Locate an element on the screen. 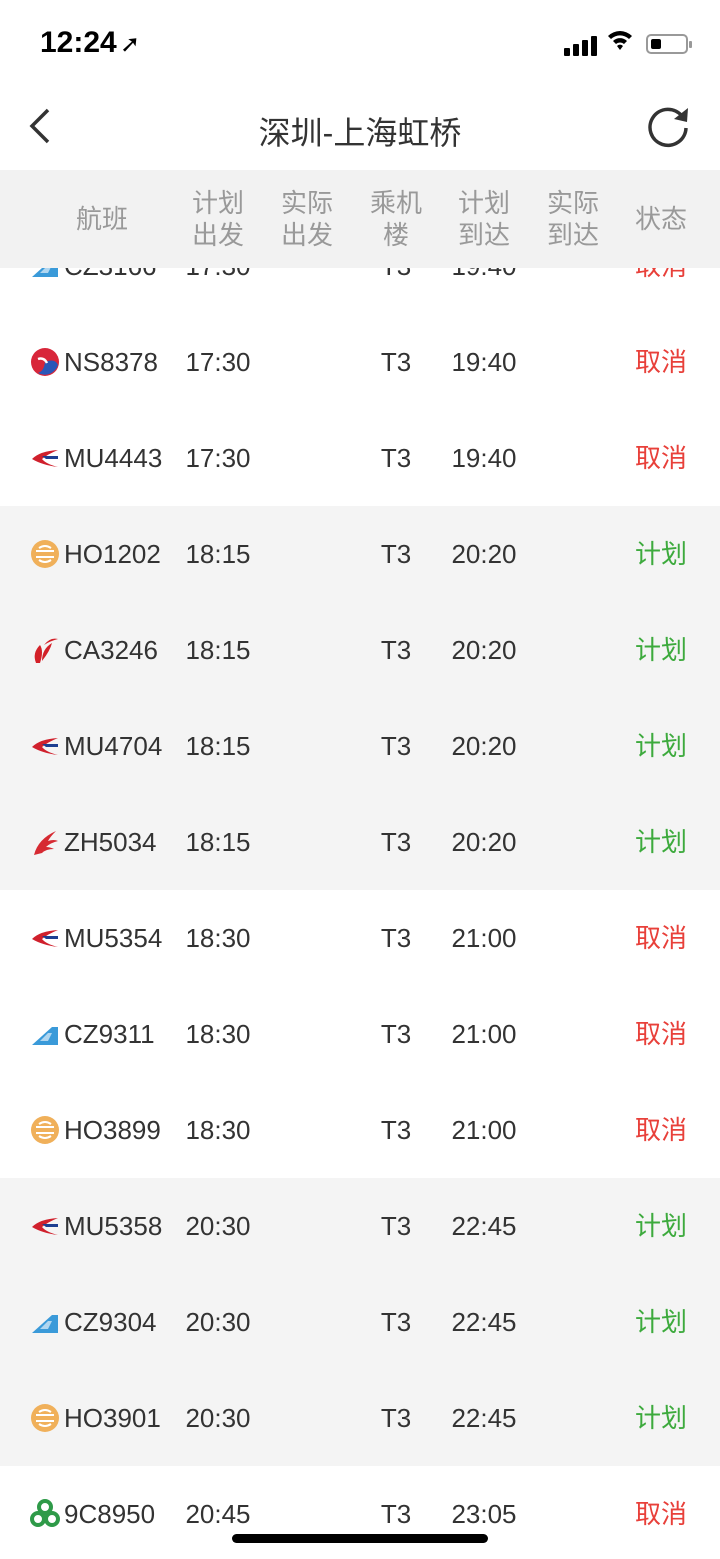 The width and height of the screenshot is (720, 1559). status-time: 12:24 is located at coordinates (78, 42).